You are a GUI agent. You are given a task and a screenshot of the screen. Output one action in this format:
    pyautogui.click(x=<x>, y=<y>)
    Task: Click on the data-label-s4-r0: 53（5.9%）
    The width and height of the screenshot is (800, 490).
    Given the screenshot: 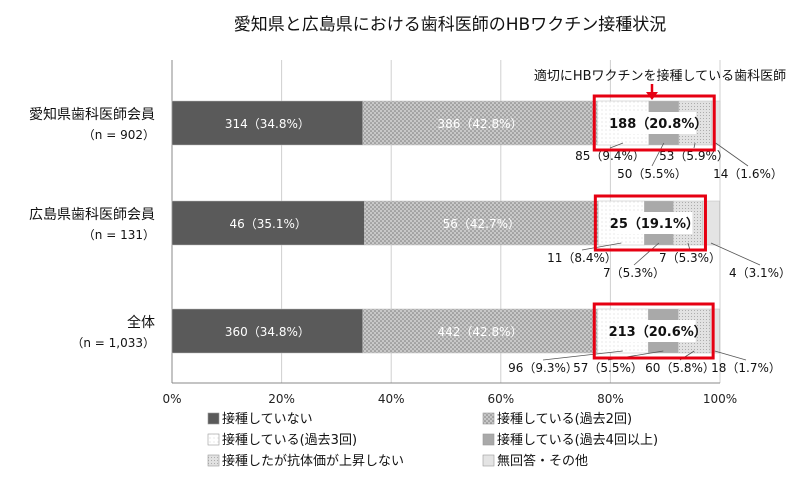 What is the action you would take?
    pyautogui.click(x=694, y=156)
    